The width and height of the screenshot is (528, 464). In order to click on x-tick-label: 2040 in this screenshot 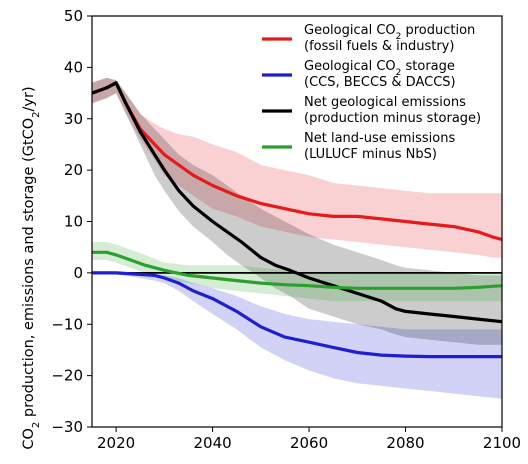, I will do `click(212, 443)`.